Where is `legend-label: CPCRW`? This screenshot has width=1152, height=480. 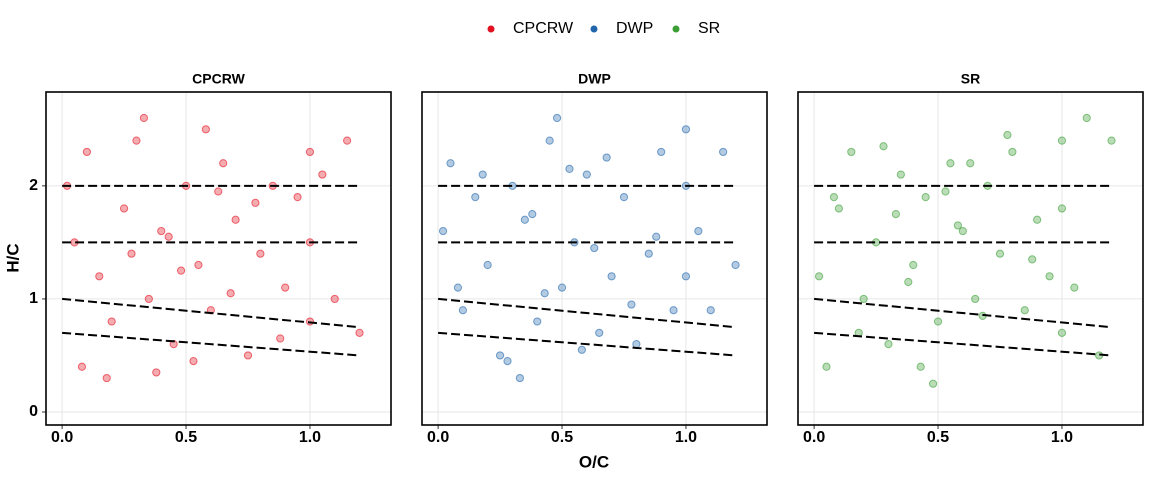 legend-label: CPCRW is located at coordinates (543, 28).